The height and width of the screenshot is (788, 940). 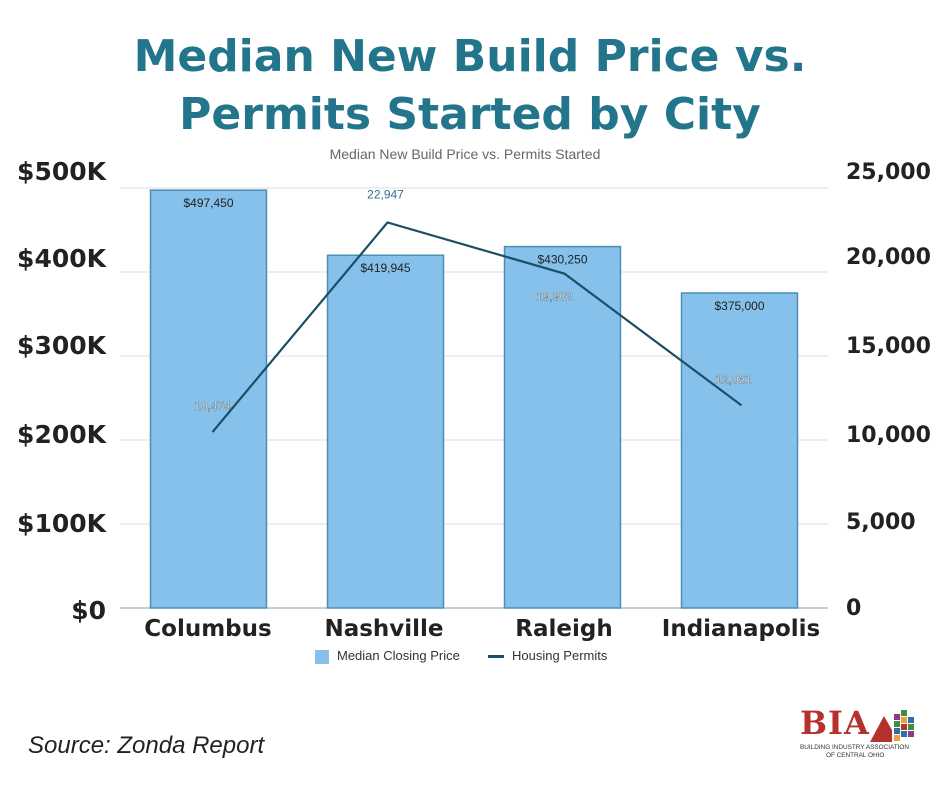 What do you see at coordinates (385, 194) in the screenshot?
I see `line-data-label: 22,947` at bounding box center [385, 194].